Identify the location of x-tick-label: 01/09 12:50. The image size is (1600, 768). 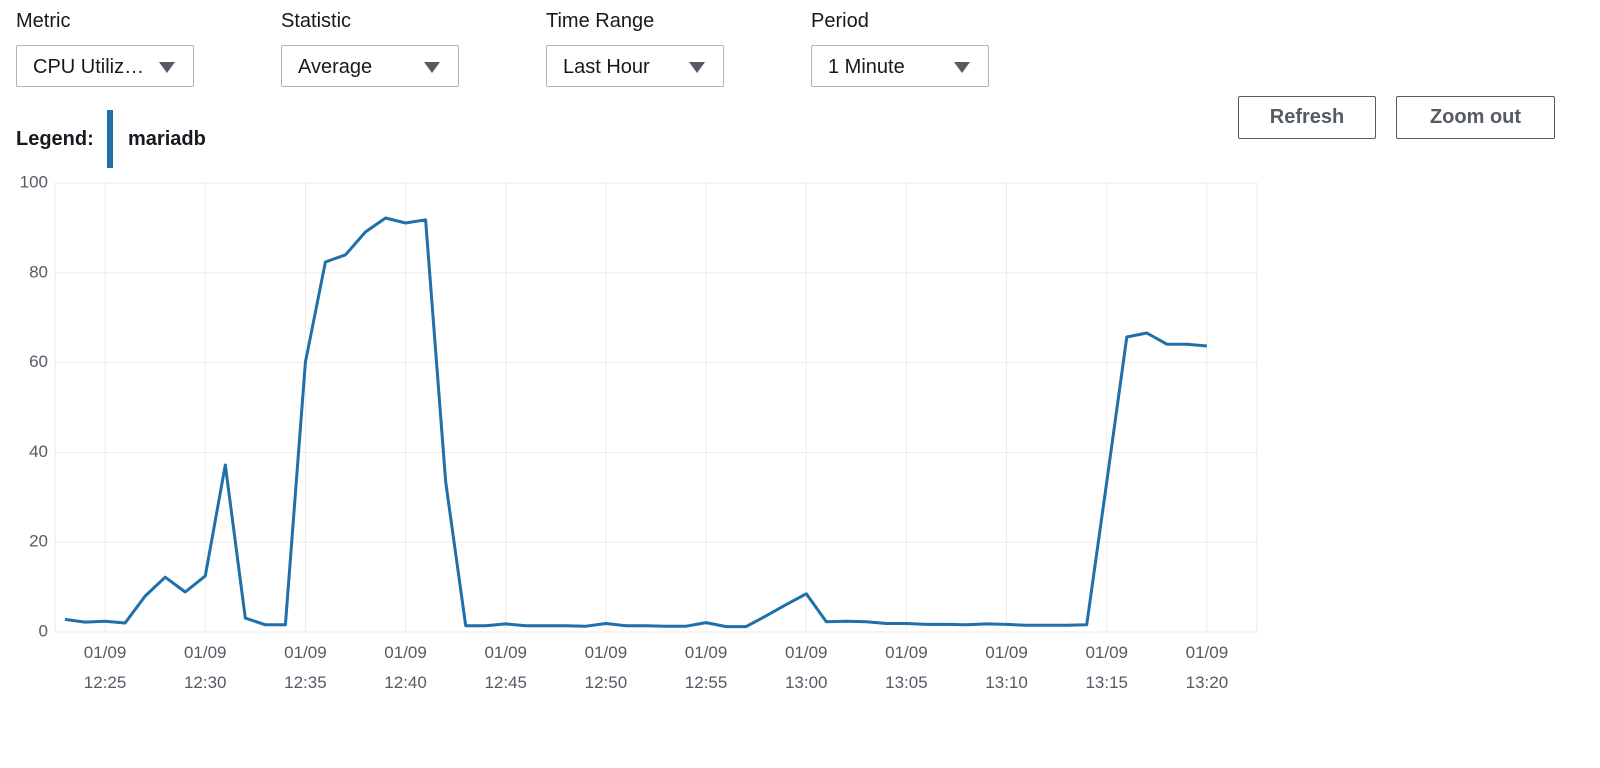
(606, 667).